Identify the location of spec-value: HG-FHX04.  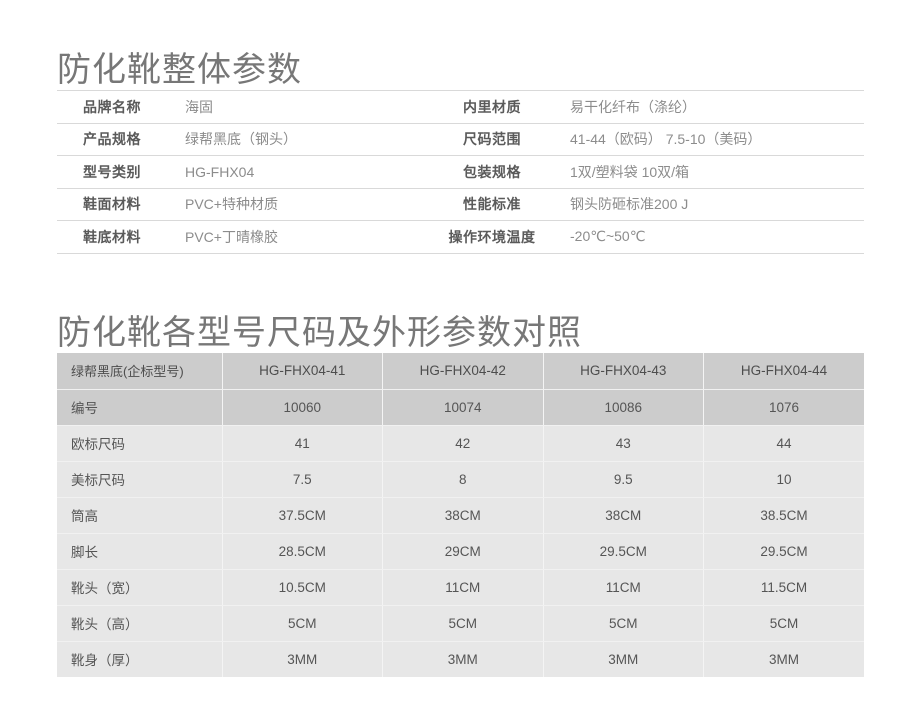
(299, 171).